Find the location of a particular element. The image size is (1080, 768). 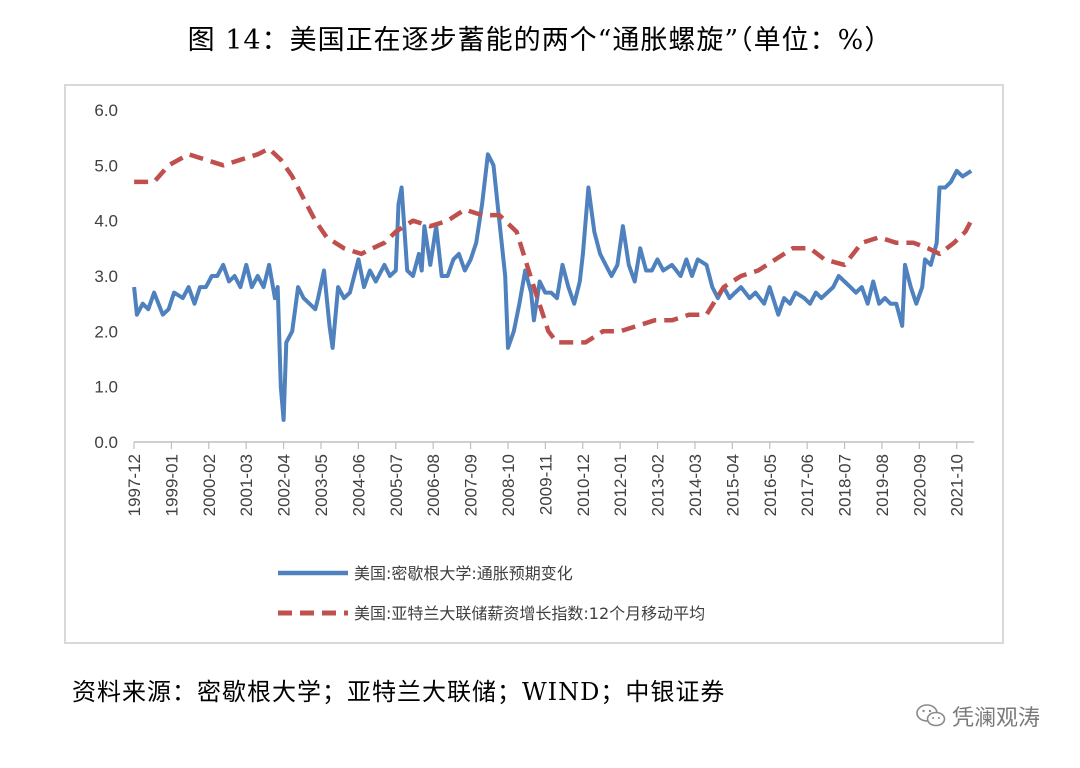

x-tick-label: 2018-07 is located at coordinates (845, 485).